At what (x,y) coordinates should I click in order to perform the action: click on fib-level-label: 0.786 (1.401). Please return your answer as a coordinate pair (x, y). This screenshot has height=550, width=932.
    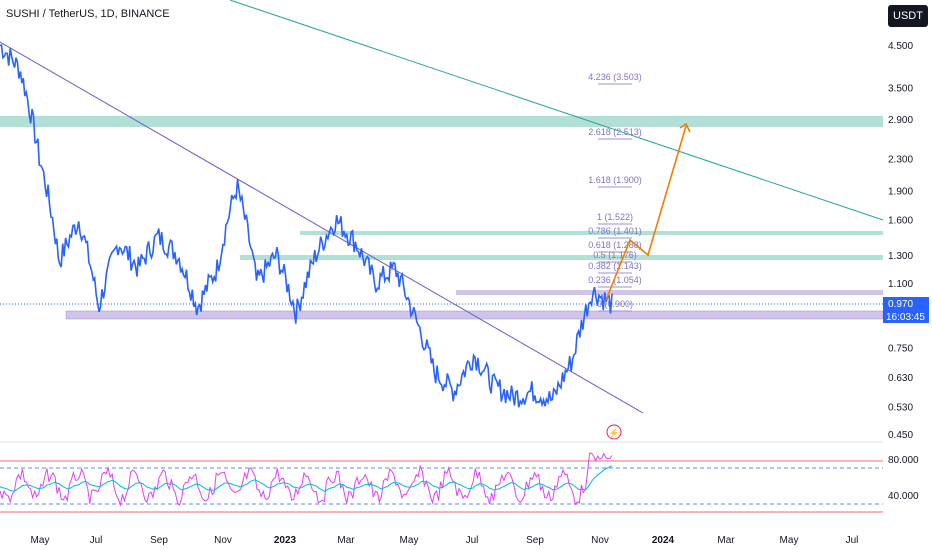
    Looking at the image, I should click on (615, 231).